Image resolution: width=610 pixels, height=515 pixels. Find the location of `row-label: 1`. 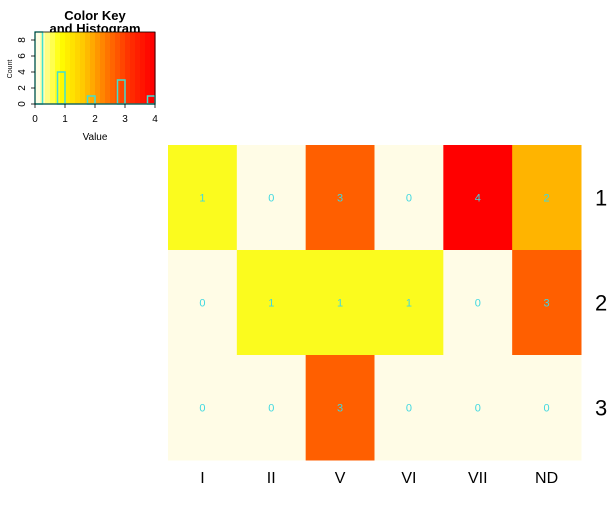

row-label: 1 is located at coordinates (601, 198).